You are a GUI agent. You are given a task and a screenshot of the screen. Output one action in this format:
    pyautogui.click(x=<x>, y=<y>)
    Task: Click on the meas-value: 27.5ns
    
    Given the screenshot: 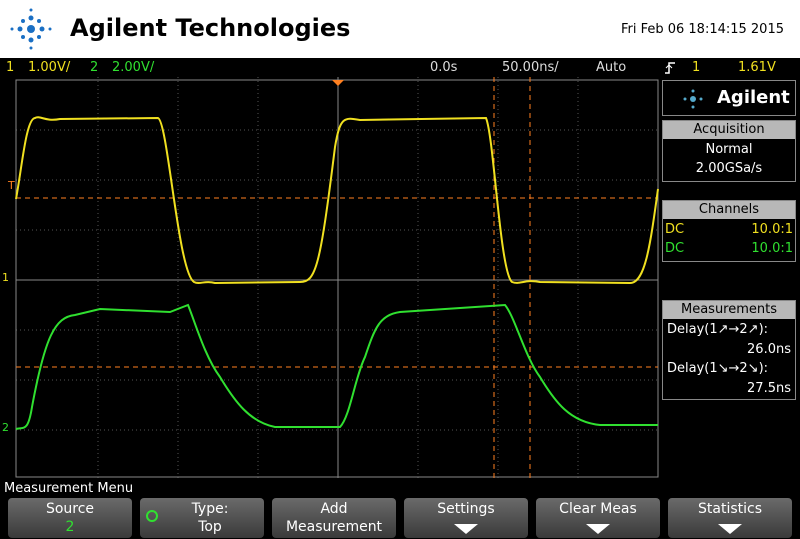 What is the action you would take?
    pyautogui.click(x=769, y=388)
    